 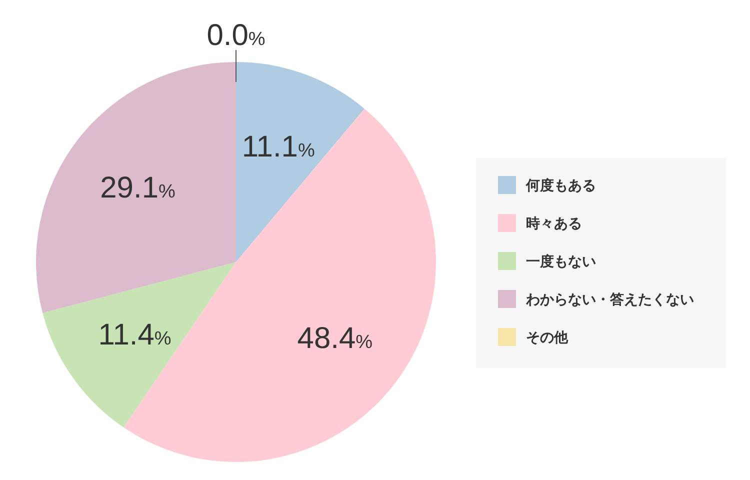 What do you see at coordinates (554, 223) in the screenshot?
I see `legend-label: 時々ある` at bounding box center [554, 223].